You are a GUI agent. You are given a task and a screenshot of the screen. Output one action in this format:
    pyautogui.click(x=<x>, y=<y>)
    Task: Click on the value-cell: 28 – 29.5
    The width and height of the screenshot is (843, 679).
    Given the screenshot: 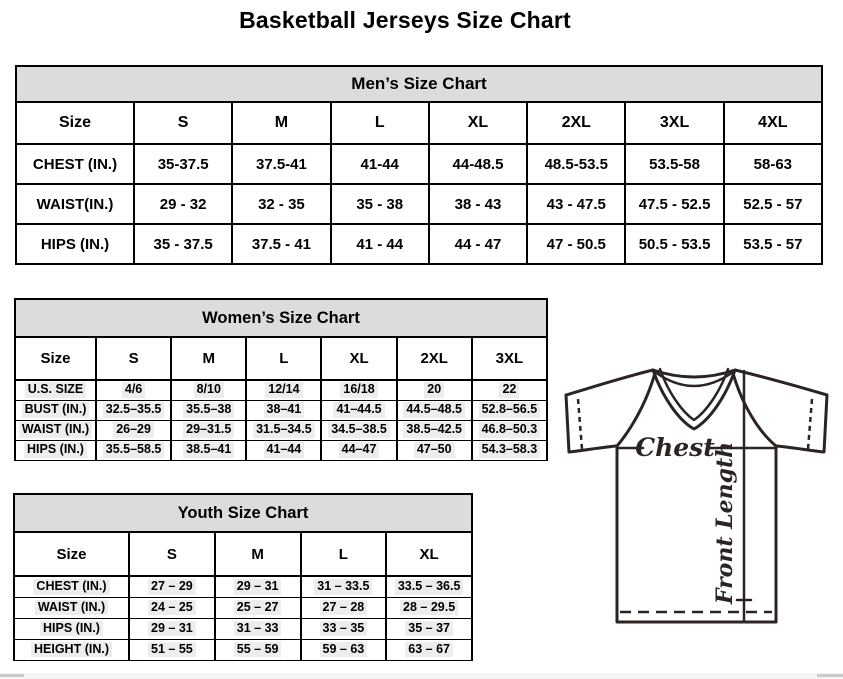 What is the action you would take?
    pyautogui.click(x=429, y=607)
    